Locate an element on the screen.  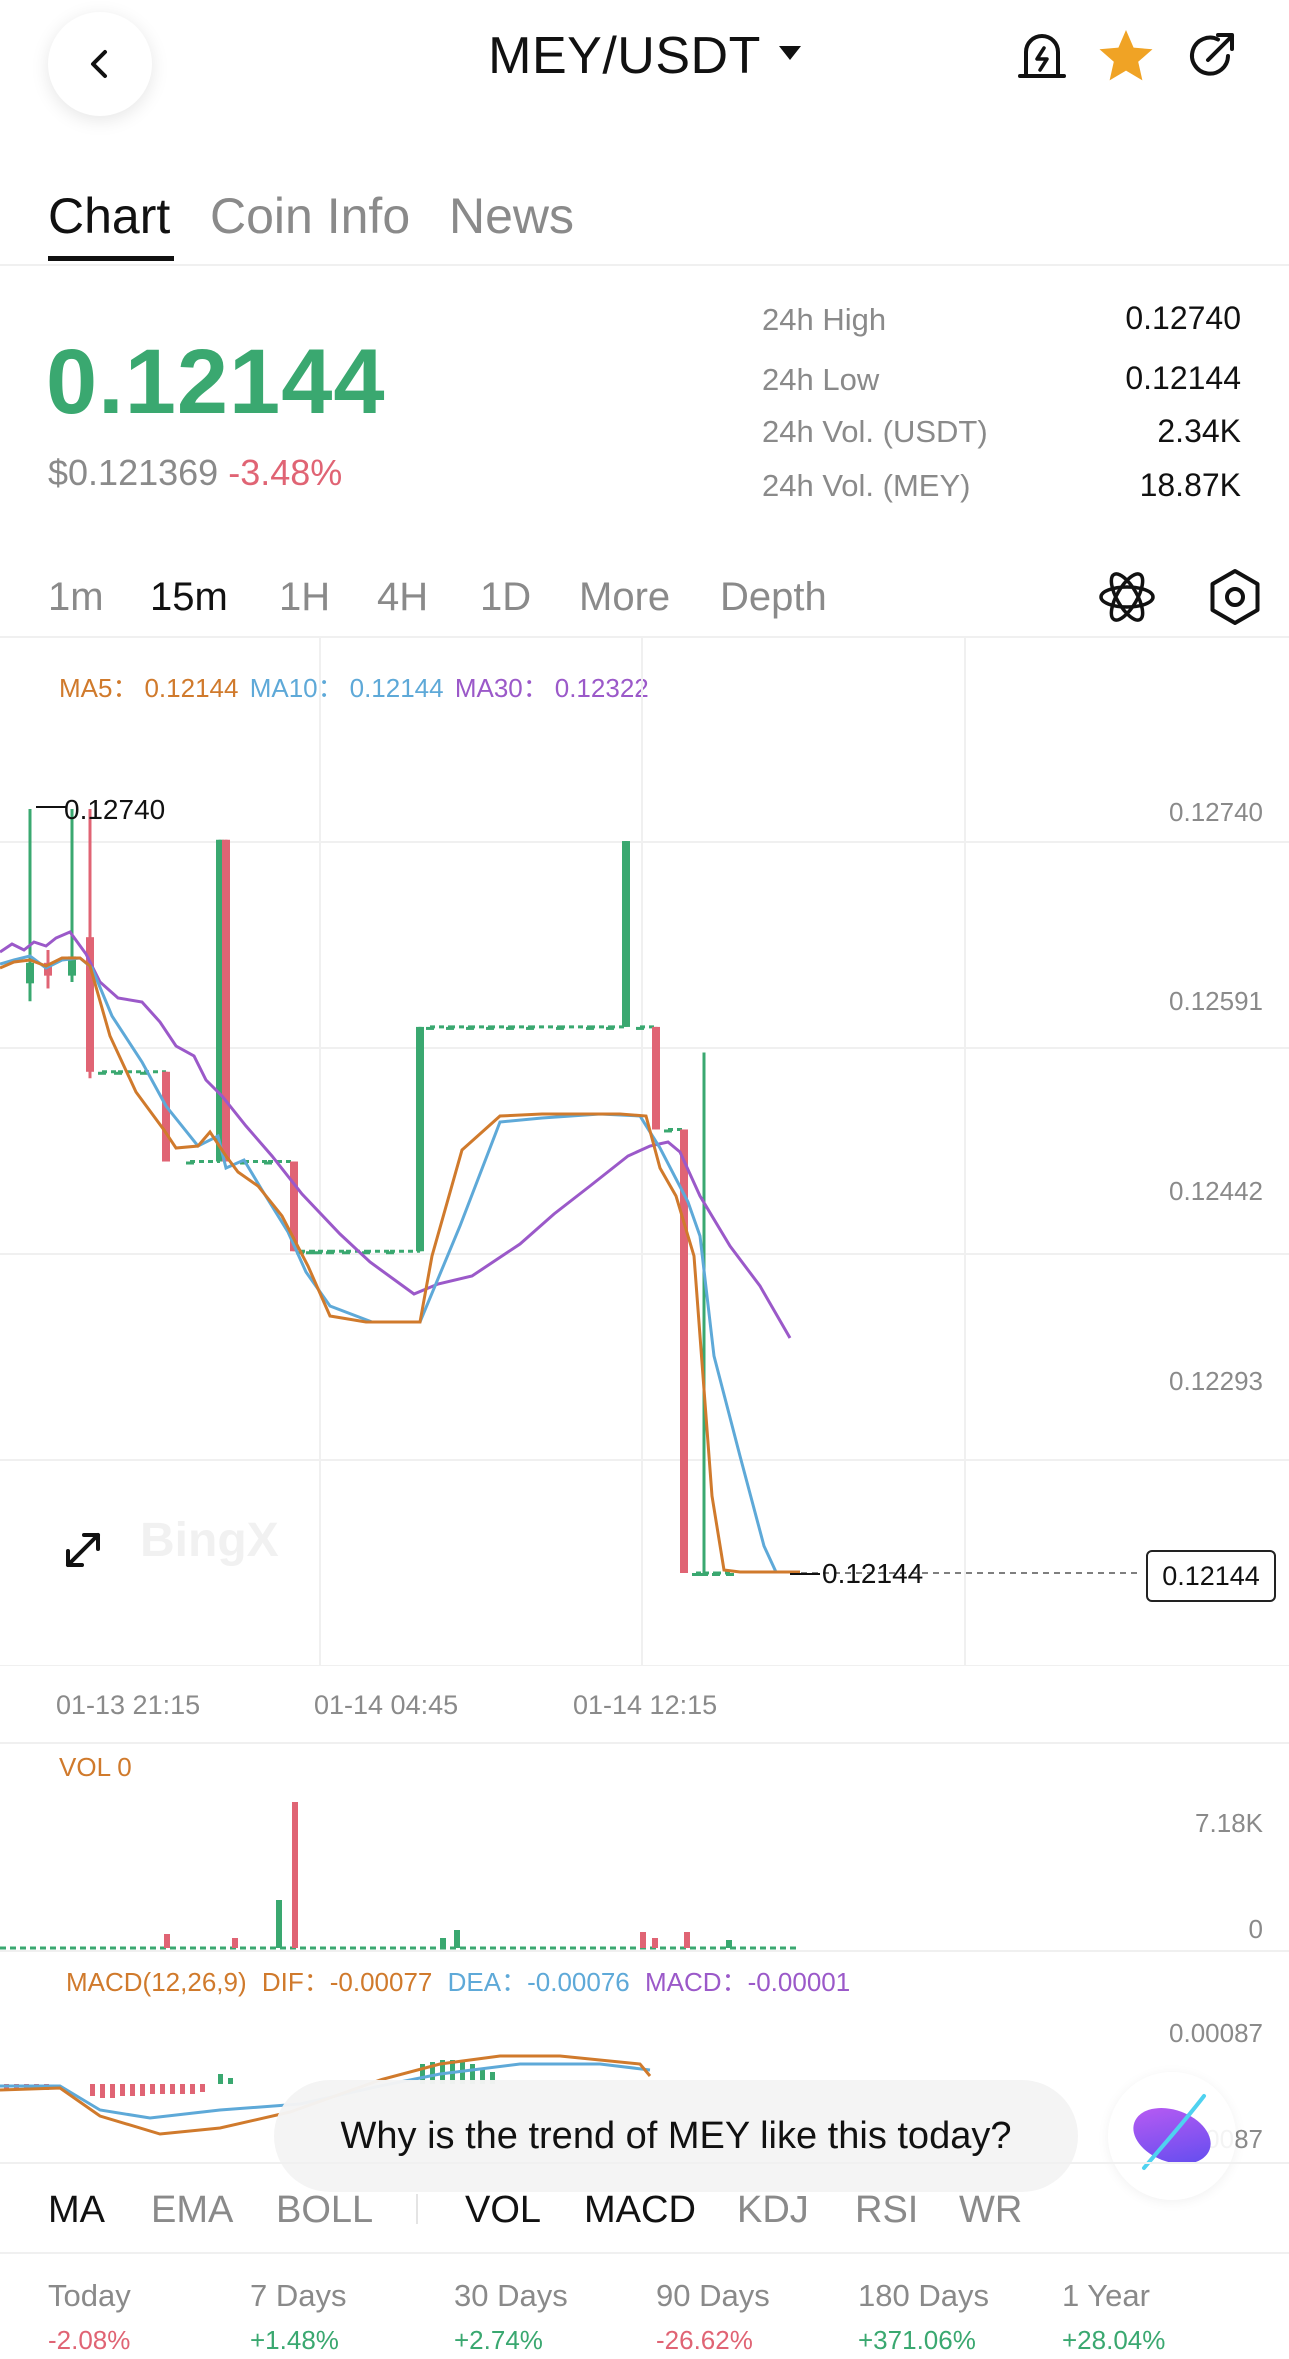
volume-divider is located at coordinates (644, 1951).